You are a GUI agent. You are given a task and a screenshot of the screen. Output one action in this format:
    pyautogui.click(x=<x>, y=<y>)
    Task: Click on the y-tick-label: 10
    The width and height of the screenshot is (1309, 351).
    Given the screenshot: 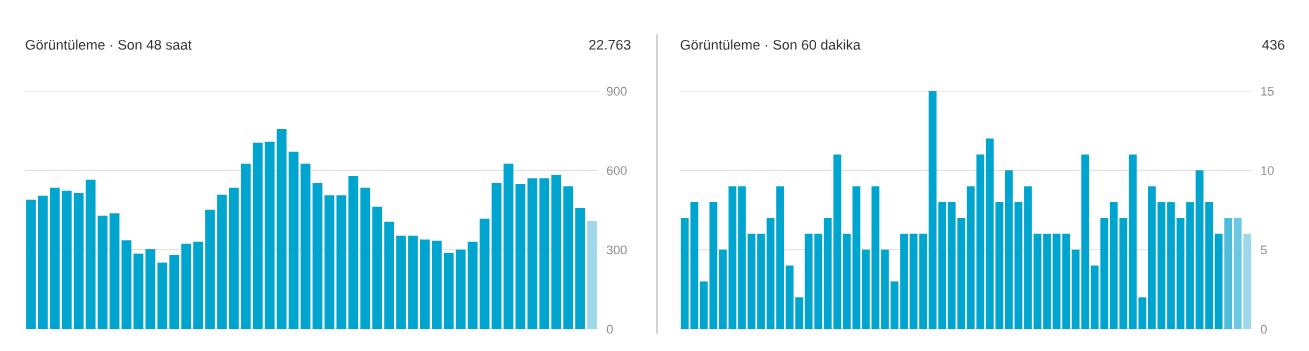 What is the action you would take?
    pyautogui.click(x=1267, y=170)
    